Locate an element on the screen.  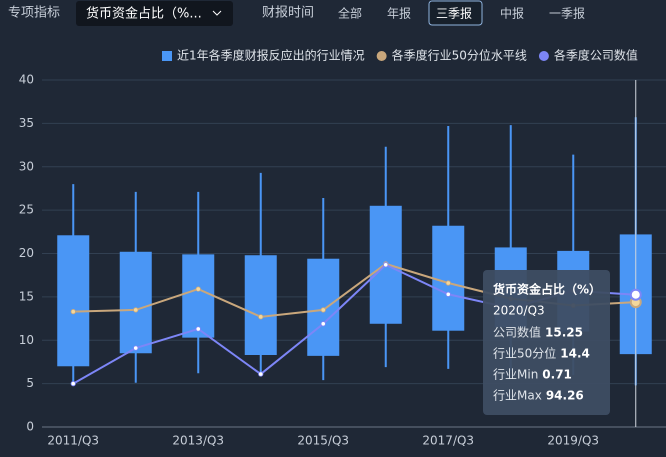
tooltip-label: 公司数值 is located at coordinates (517, 332).